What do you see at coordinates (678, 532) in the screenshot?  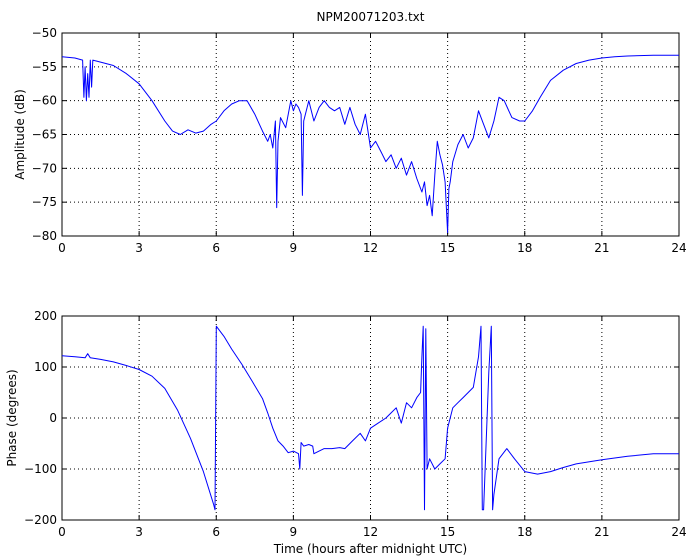 I see `phase-x-tick-label: 24` at bounding box center [678, 532].